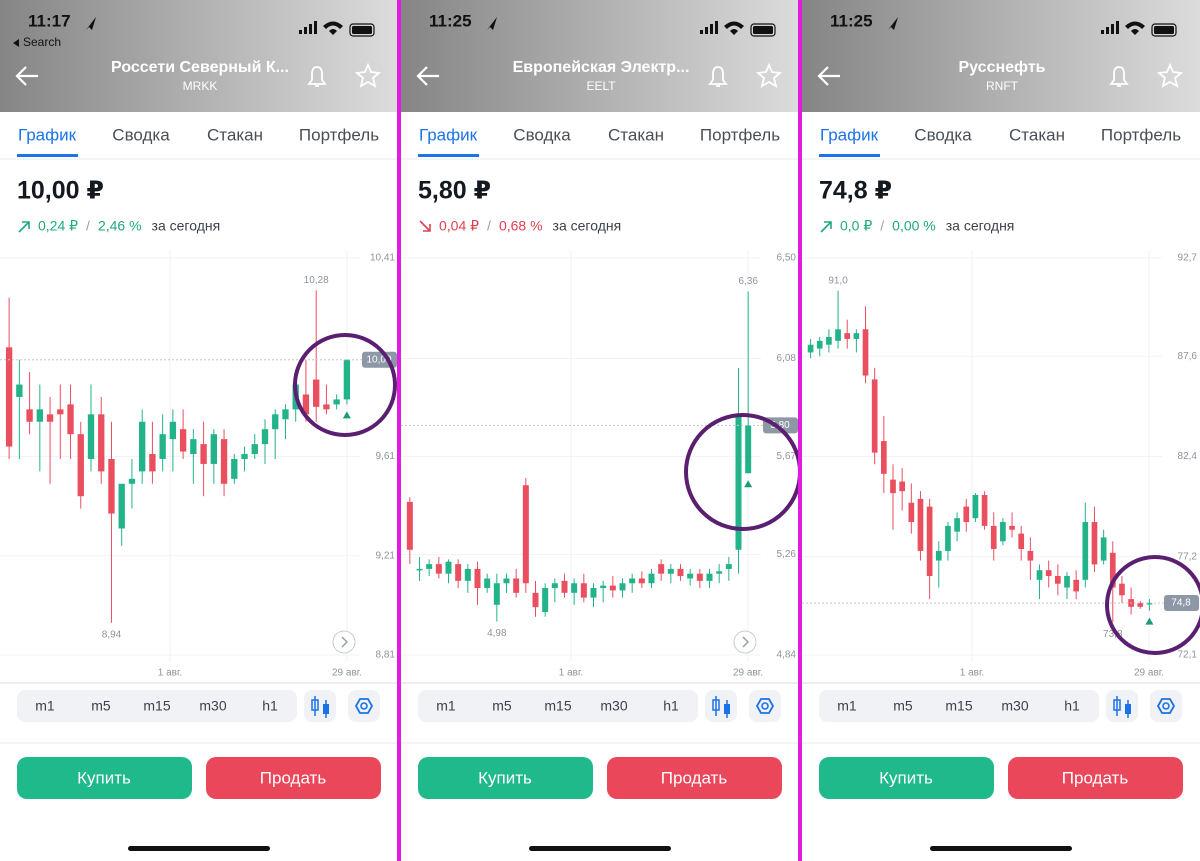 The image size is (1200, 861). What do you see at coordinates (855, 191) in the screenshot?
I see `price: 74,8 ₽` at bounding box center [855, 191].